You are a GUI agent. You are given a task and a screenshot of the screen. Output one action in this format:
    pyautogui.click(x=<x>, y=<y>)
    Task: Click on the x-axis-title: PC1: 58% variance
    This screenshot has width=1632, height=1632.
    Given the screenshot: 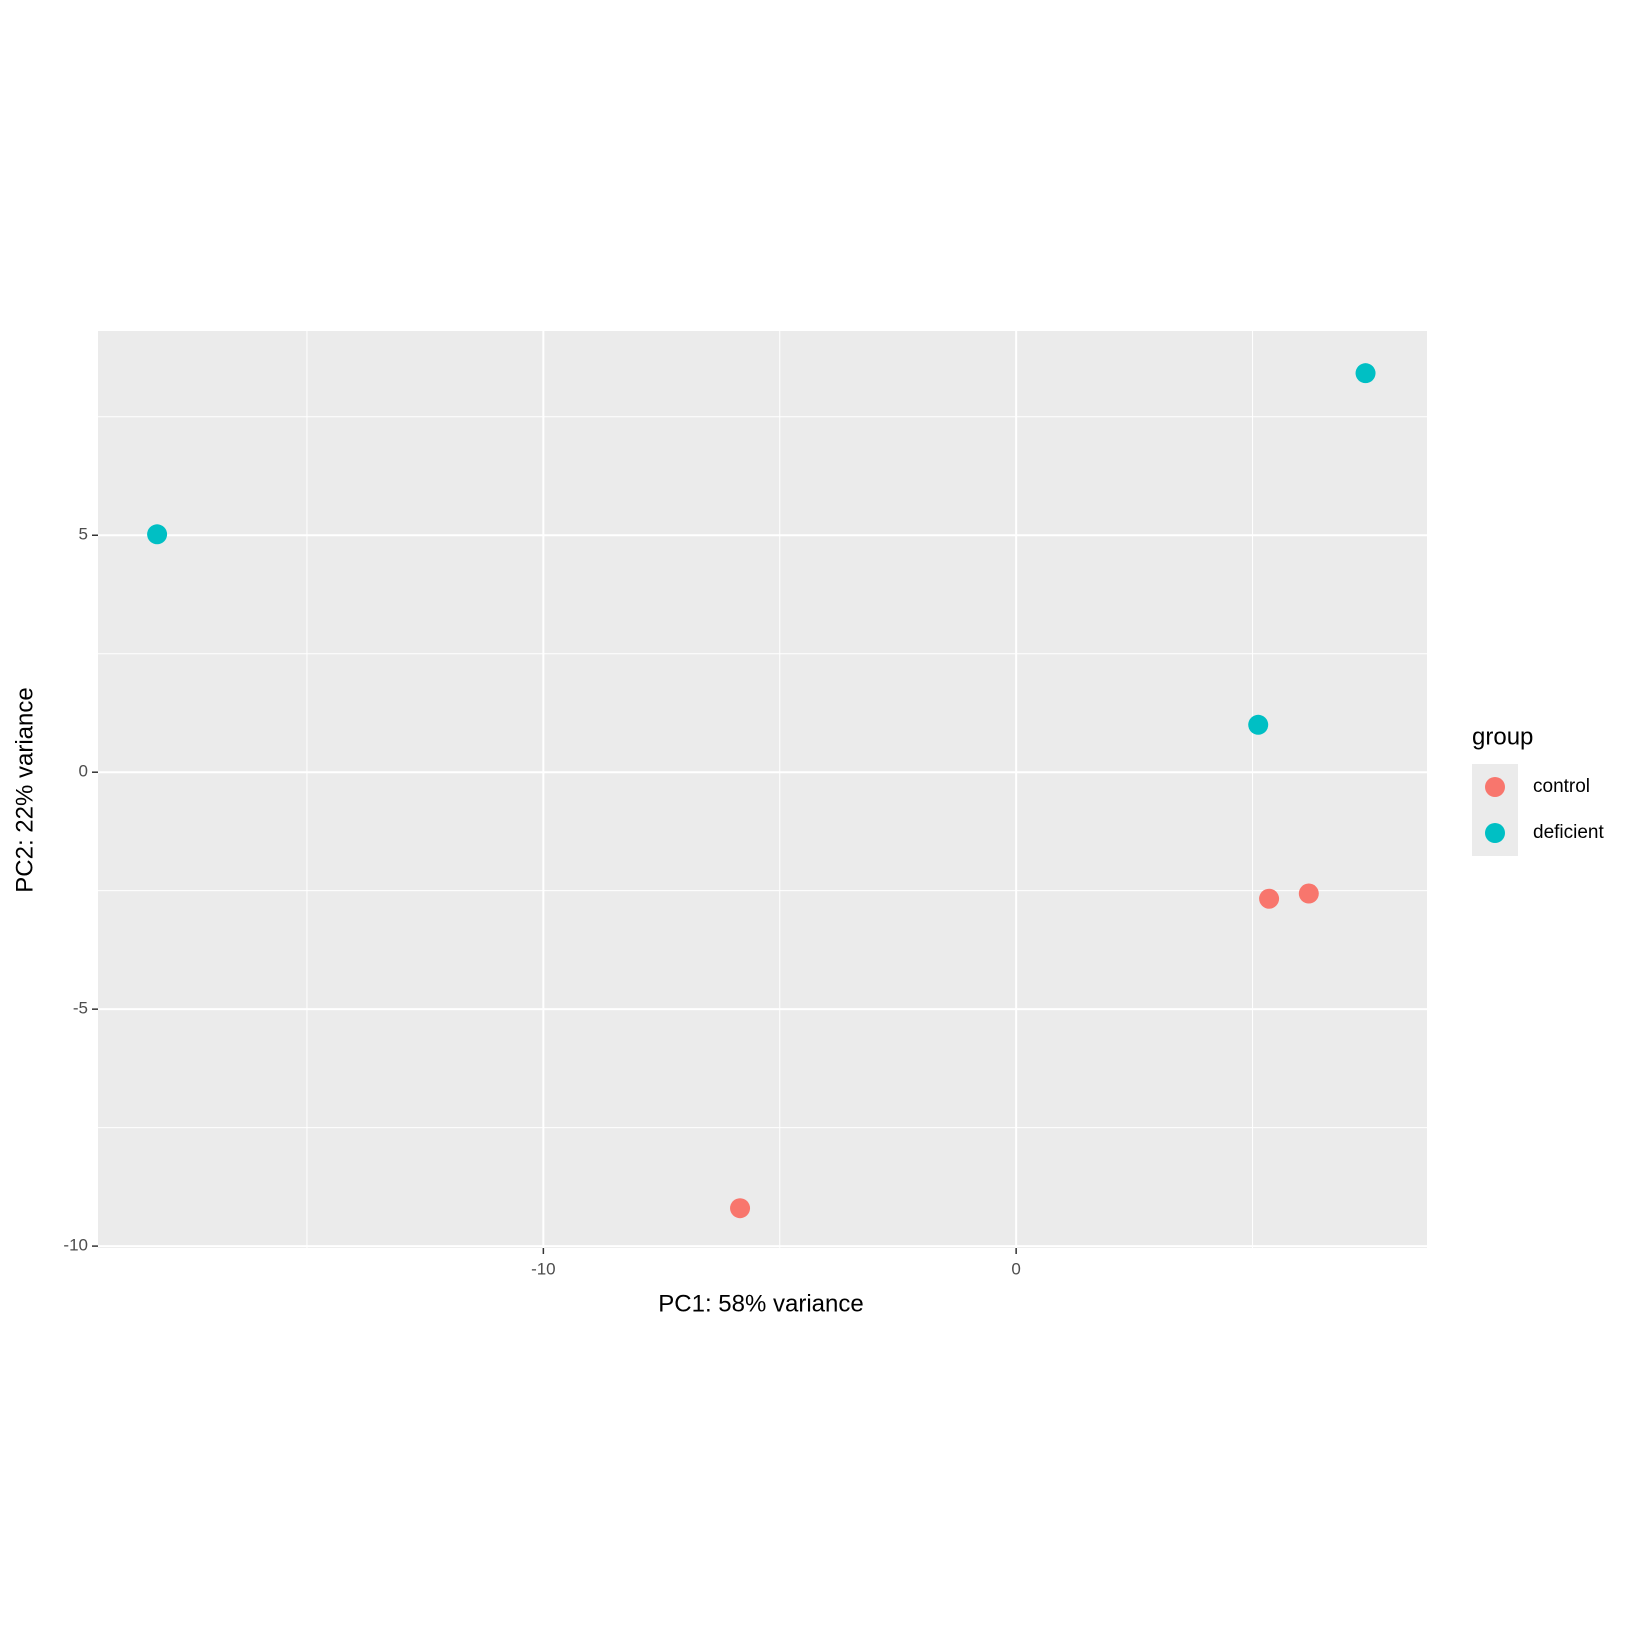 What is the action you would take?
    pyautogui.click(x=760, y=1303)
    